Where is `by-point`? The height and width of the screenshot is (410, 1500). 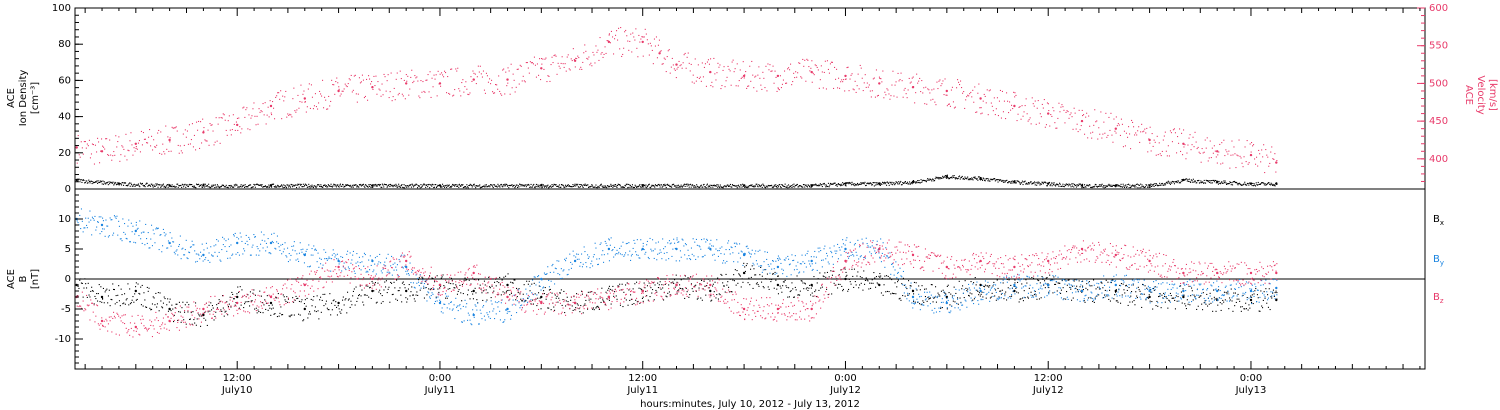
by-point is located at coordinates (1251, 291).